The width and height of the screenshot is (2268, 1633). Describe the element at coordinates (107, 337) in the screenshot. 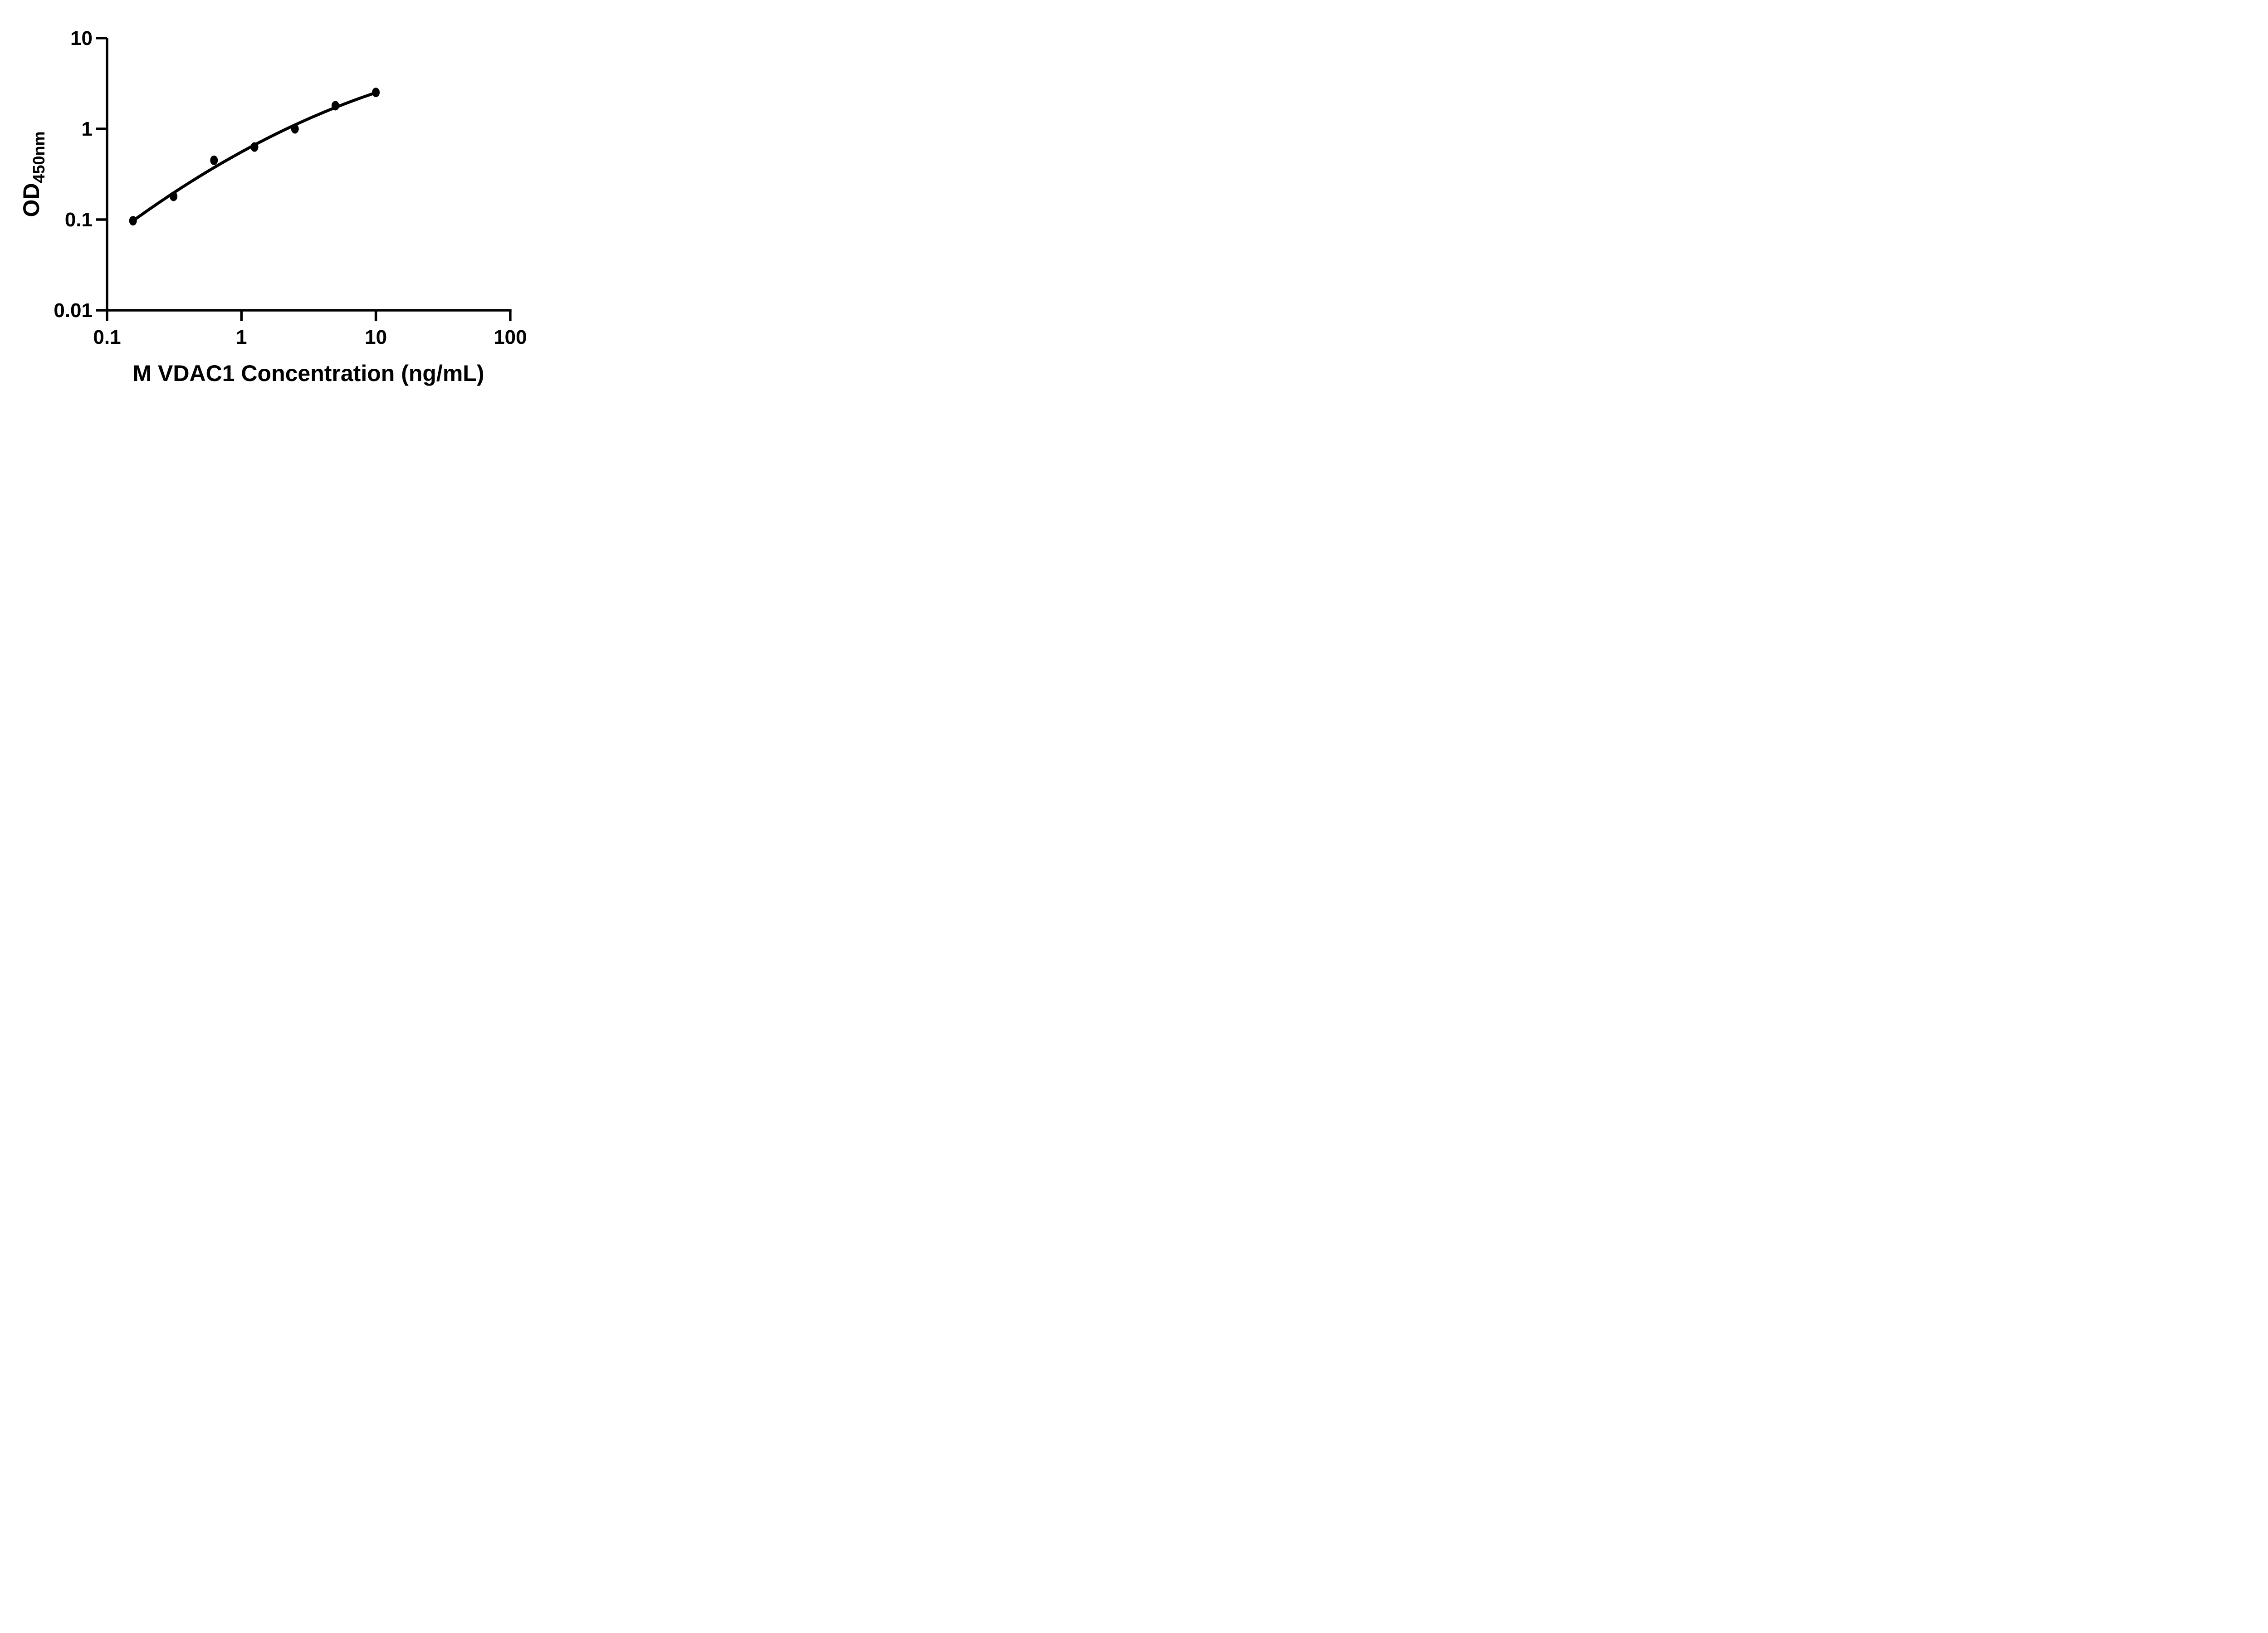

I see `x-tick-label-0.1: 0.1` at that location.